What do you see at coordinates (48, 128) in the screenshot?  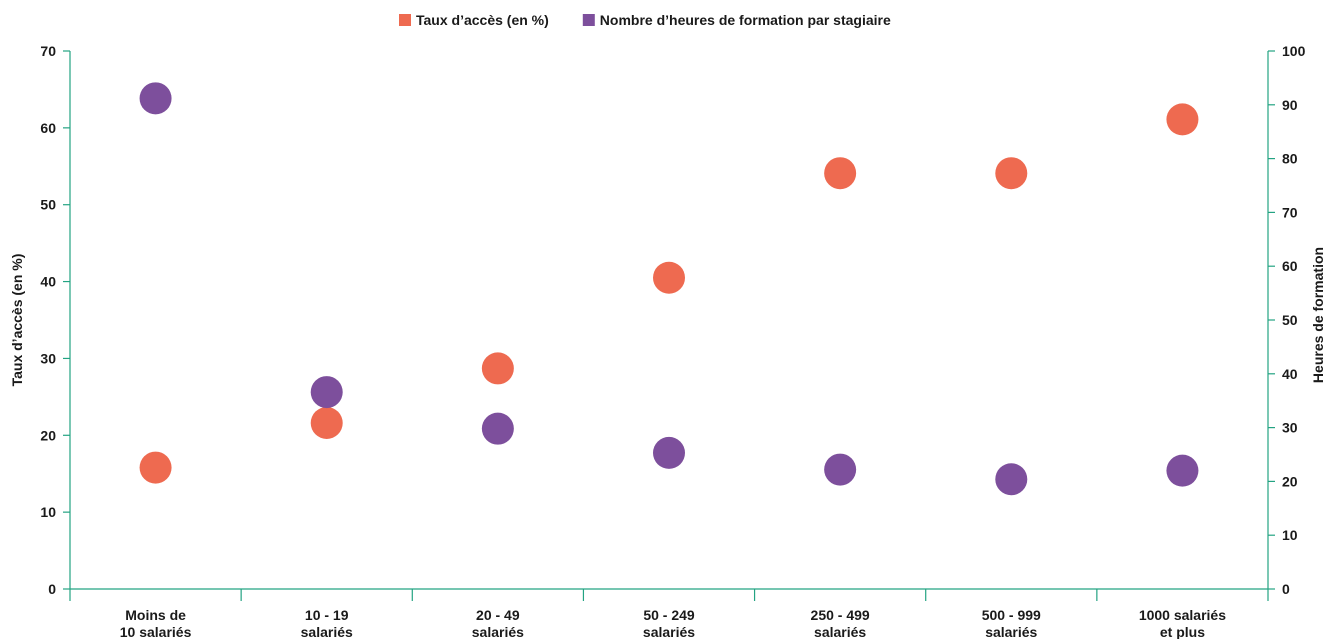 I see `left-tick-label: 60` at bounding box center [48, 128].